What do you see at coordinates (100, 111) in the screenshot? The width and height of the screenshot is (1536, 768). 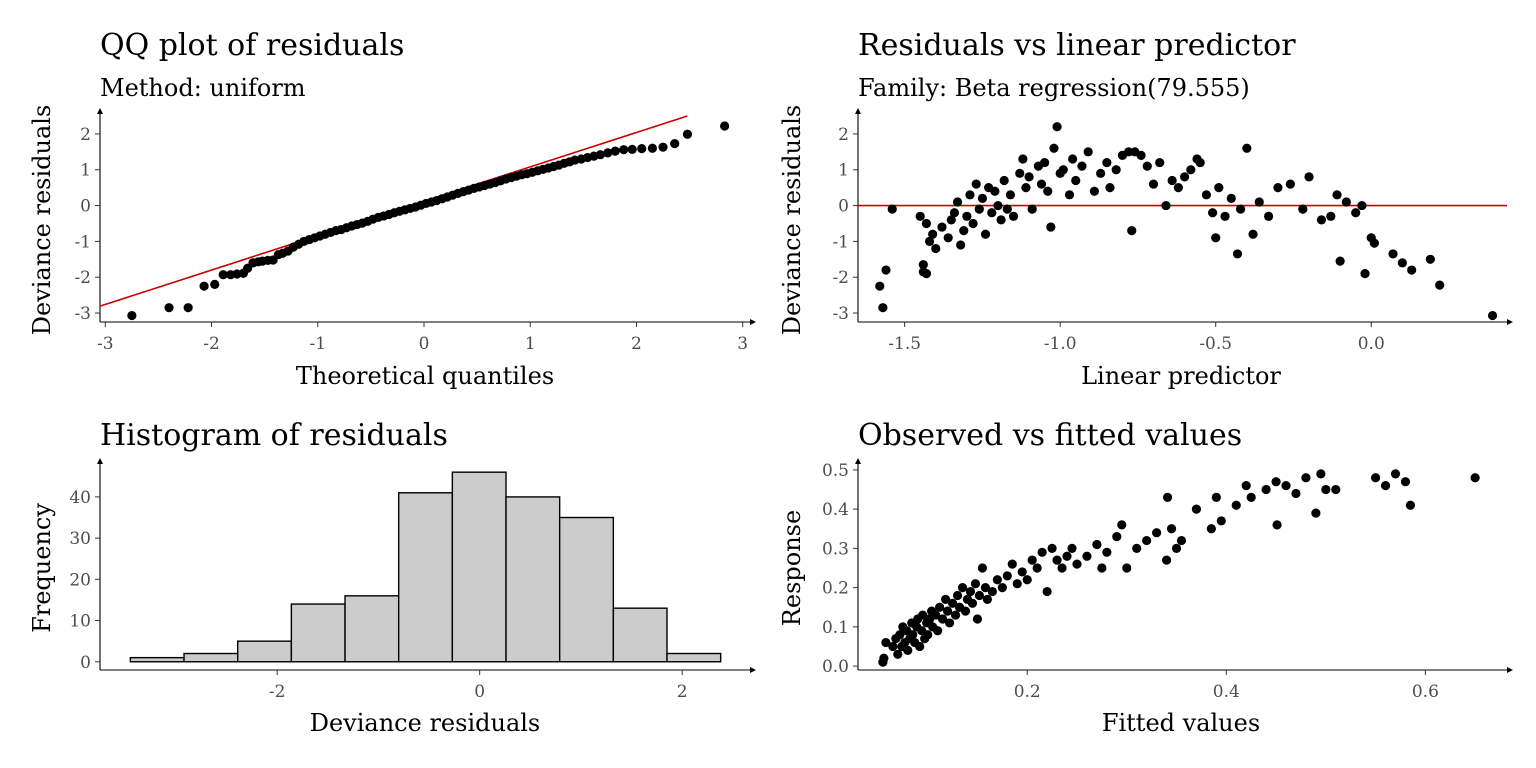 I see `qq-plot-y-axis-arrow` at bounding box center [100, 111].